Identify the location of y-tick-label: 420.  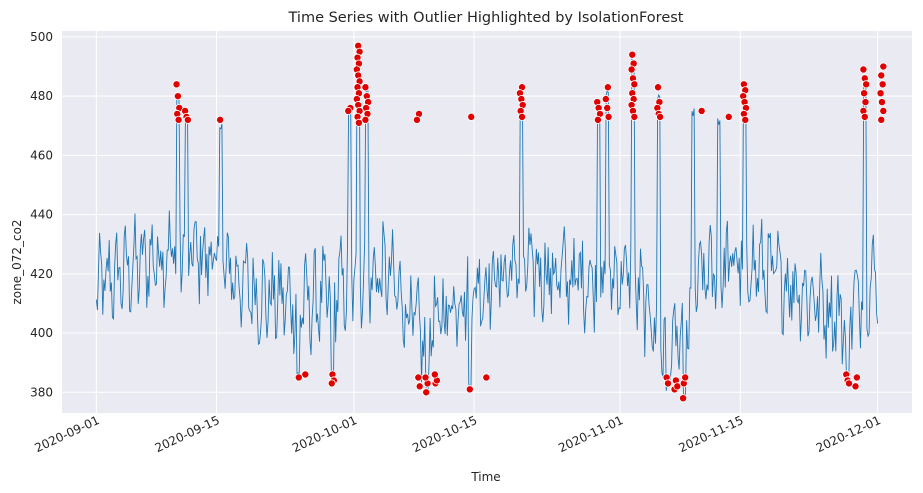
(41, 274).